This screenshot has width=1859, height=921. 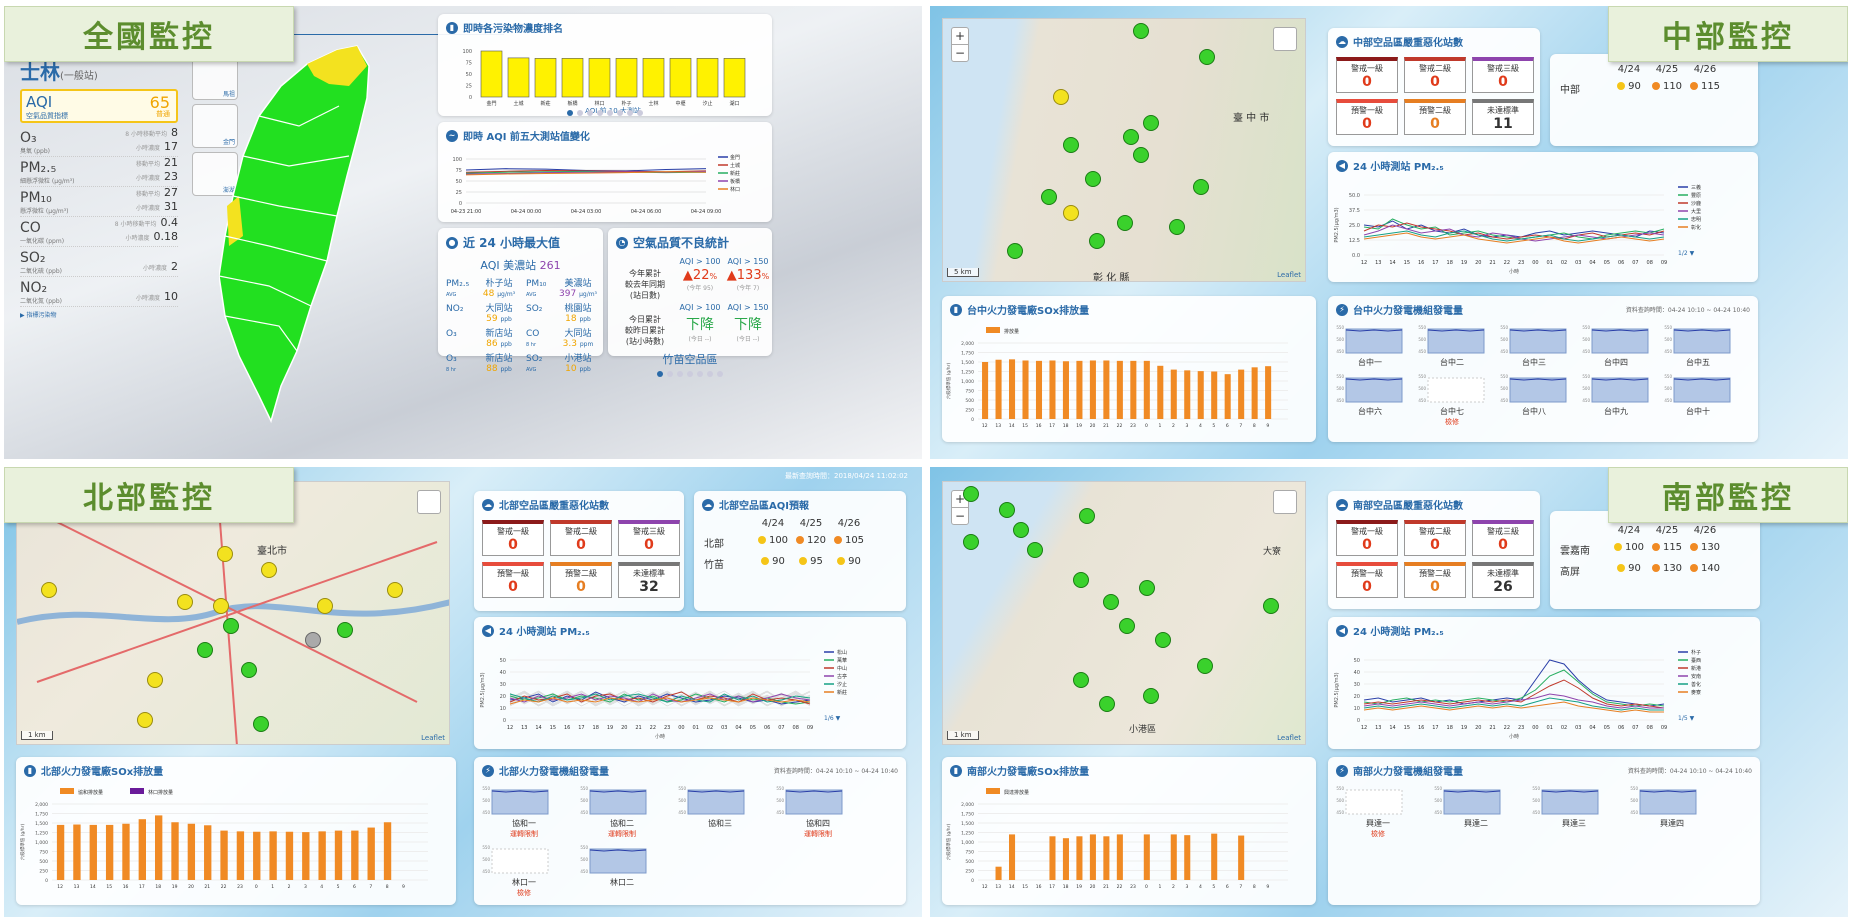 What do you see at coordinates (1452, 345) in the screenshot?
I see `generator-cell: 550 500 450 台中二` at bounding box center [1452, 345].